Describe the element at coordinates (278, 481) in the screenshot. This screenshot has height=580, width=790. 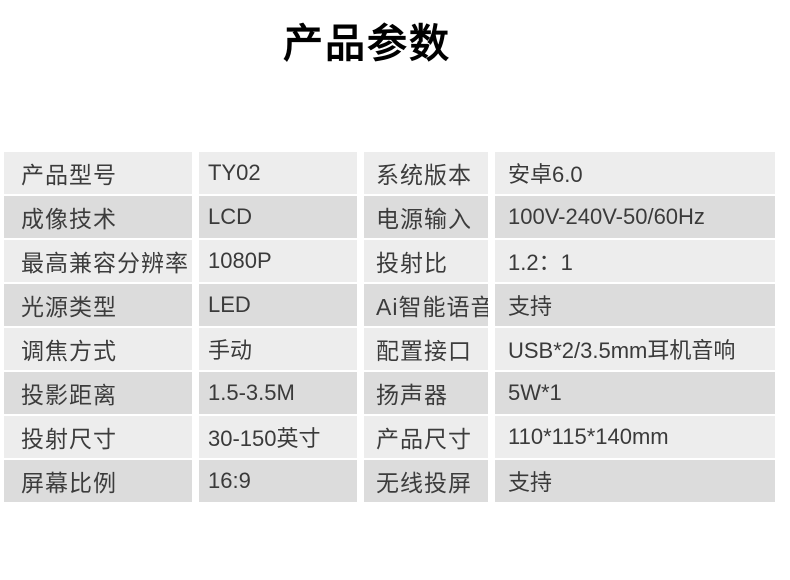
I see `spec-value-left: 16:9` at that location.